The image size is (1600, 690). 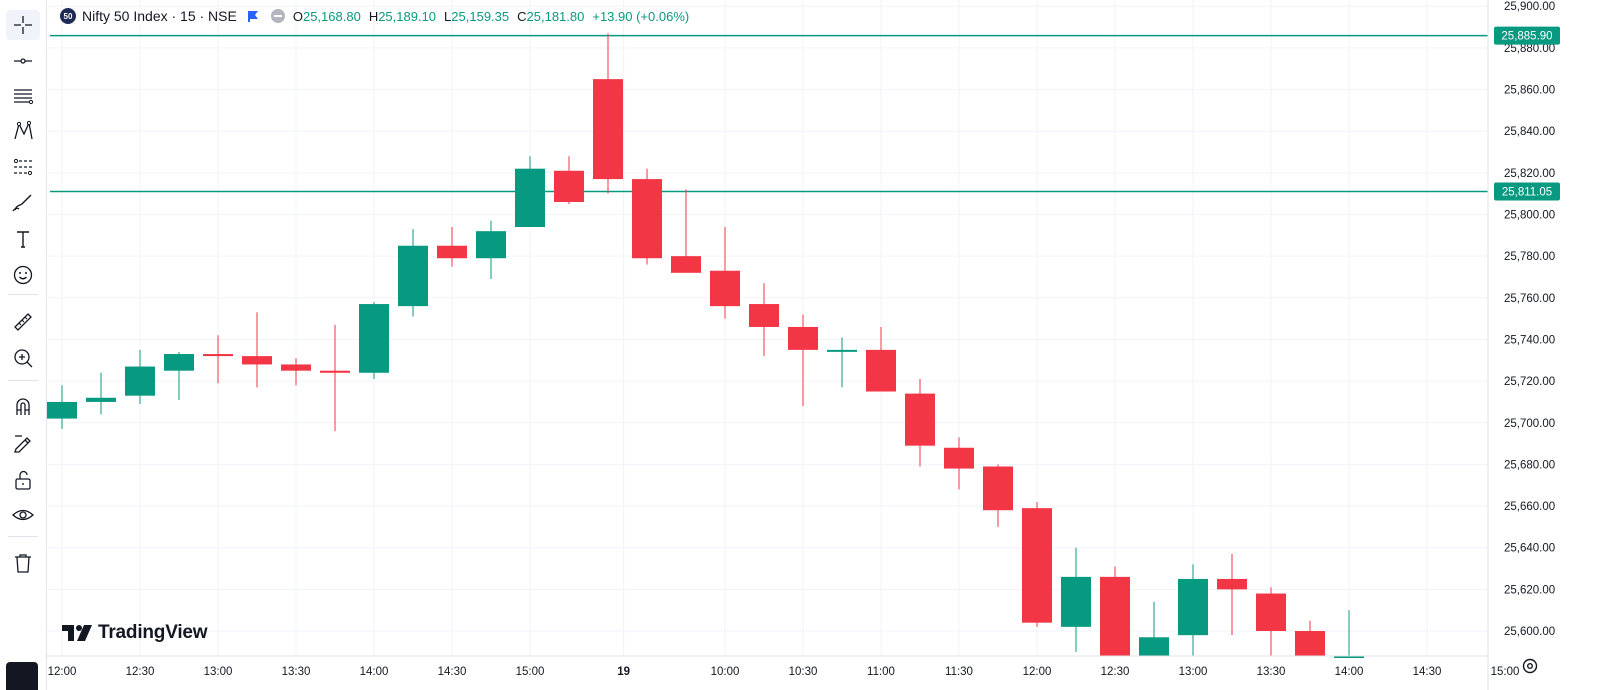 What do you see at coordinates (1529, 549) in the screenshot?
I see `price-tick-label: 25,640.00` at bounding box center [1529, 549].